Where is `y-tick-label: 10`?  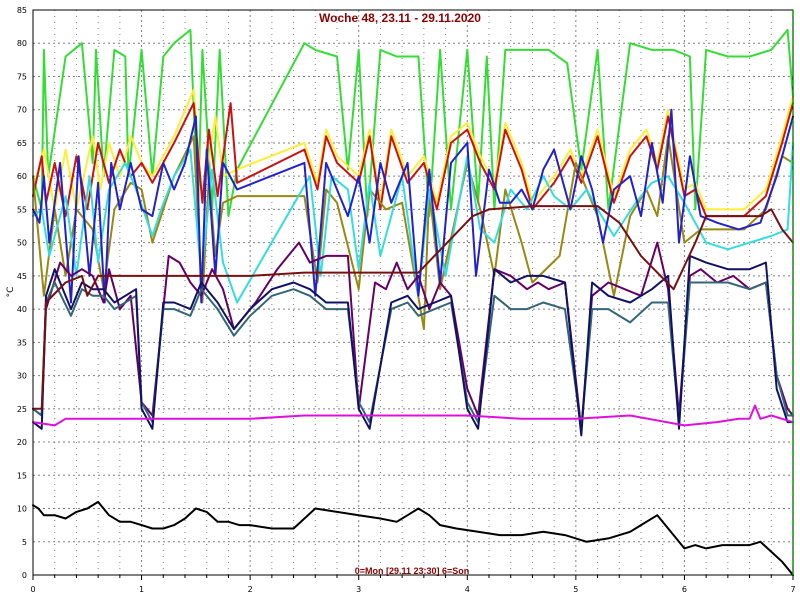 y-tick-label: 10 is located at coordinates (22, 509).